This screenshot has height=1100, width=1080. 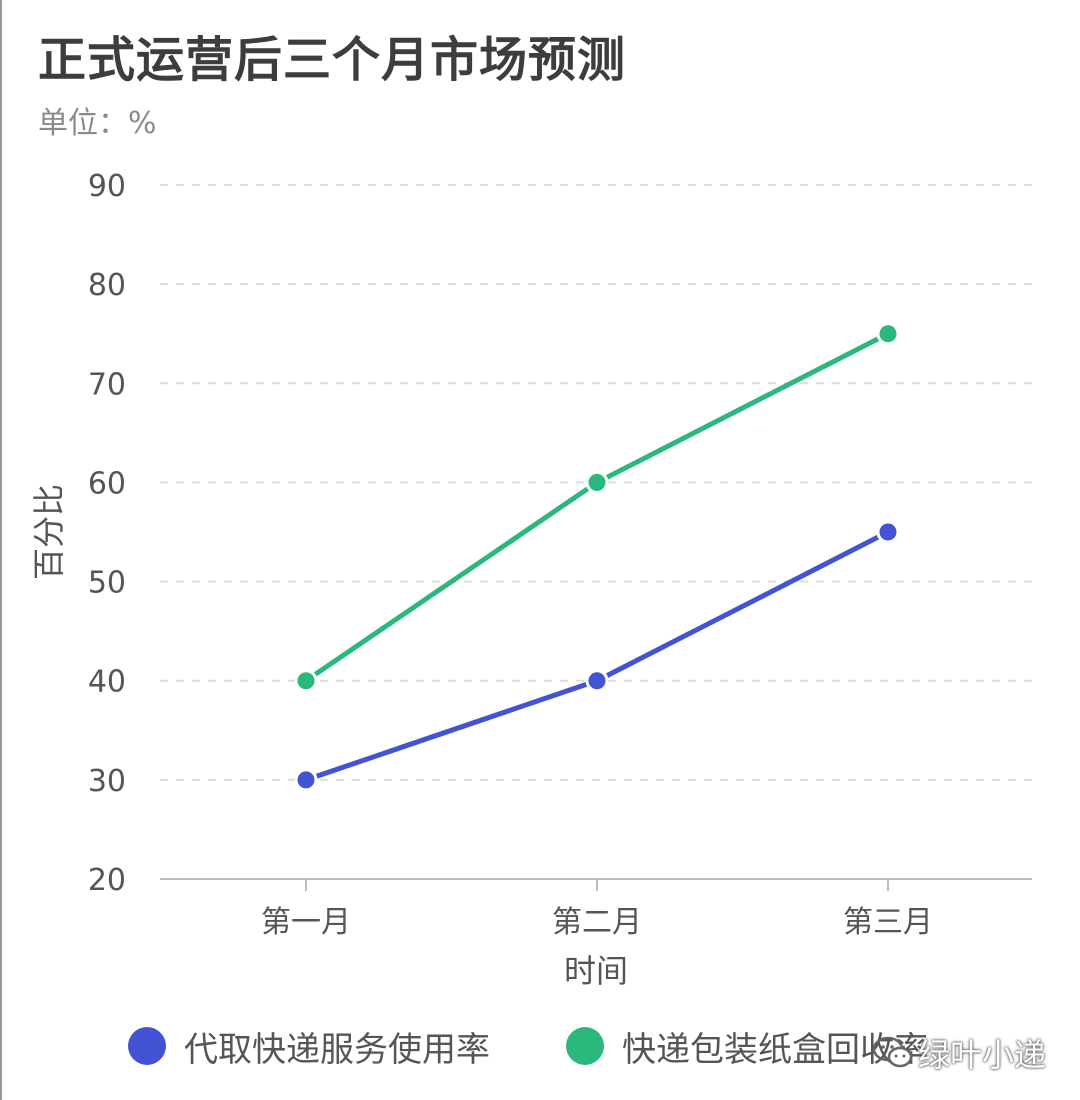 What do you see at coordinates (306, 922) in the screenshot?
I see `x-tick-label-1: 第一月` at bounding box center [306, 922].